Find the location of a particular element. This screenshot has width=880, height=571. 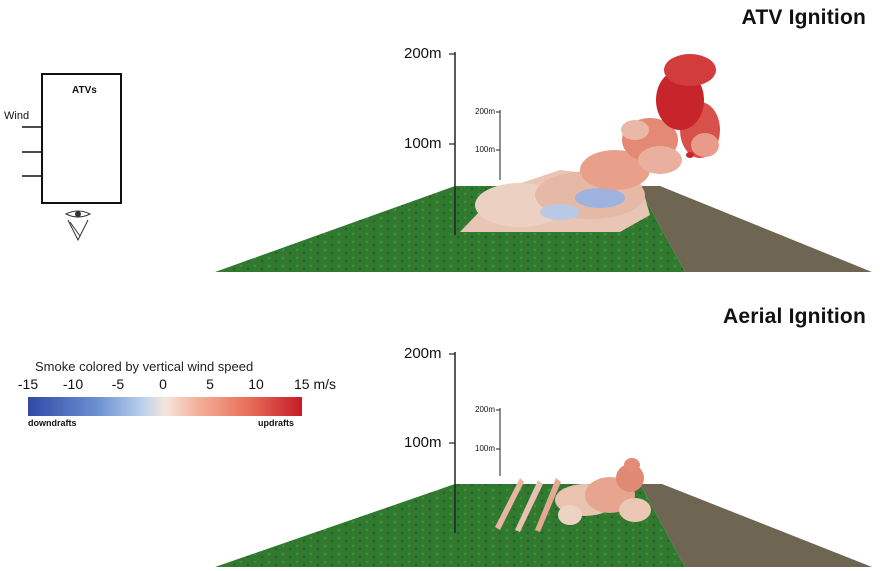

smoke-plume-atv is located at coordinates (590, 143).